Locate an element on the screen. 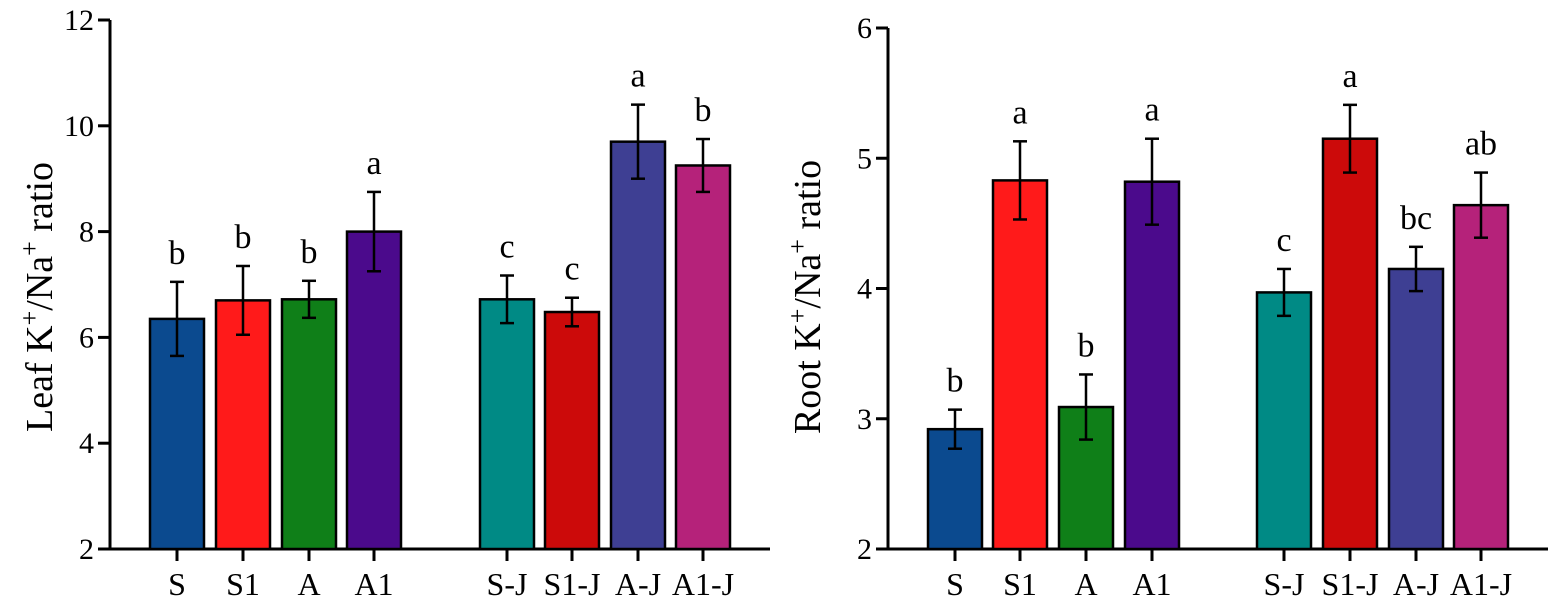  y-tick-label: 12 is located at coordinates (79, 20).